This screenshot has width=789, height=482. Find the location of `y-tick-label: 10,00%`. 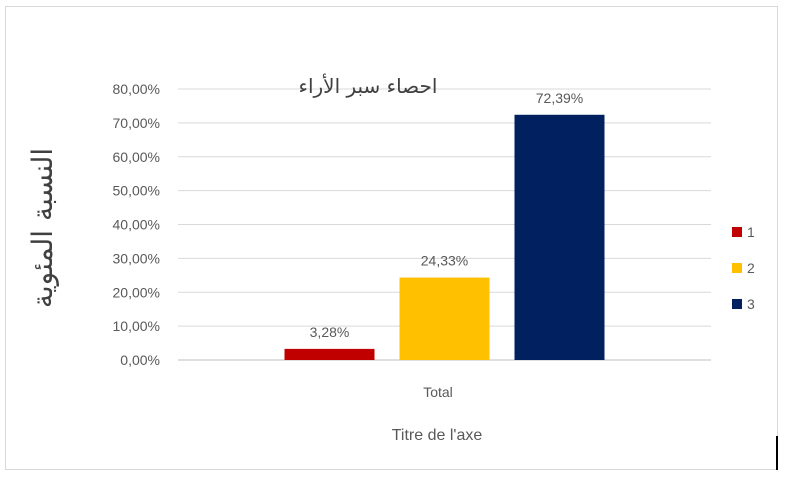

y-tick-label: 10,00% is located at coordinates (136, 326).